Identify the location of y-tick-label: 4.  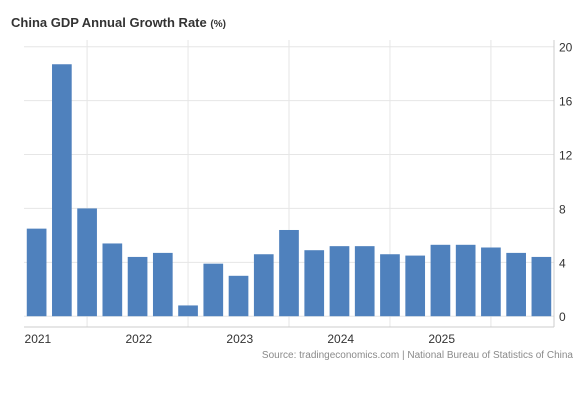
(562, 263).